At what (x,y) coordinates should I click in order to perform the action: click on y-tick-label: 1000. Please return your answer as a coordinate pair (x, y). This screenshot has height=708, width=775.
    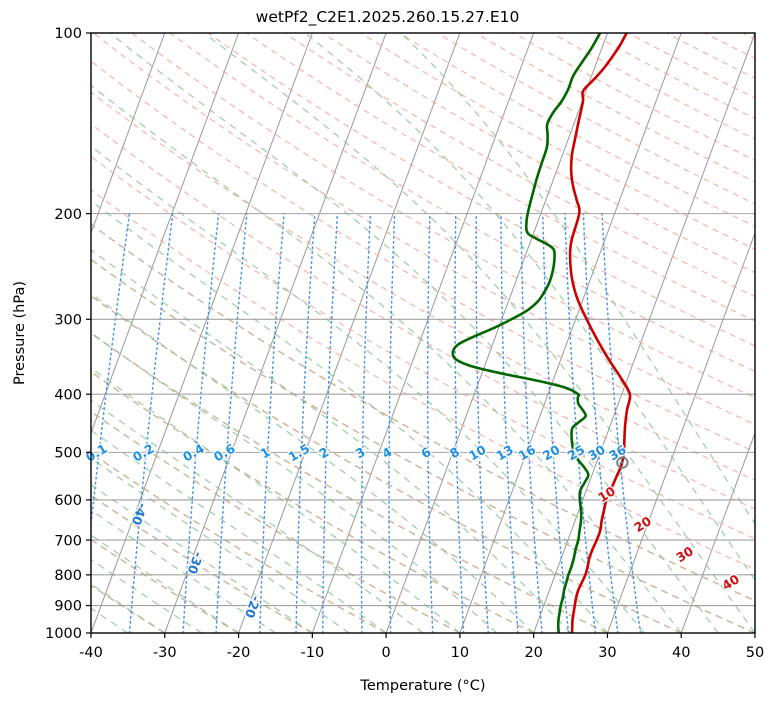
    Looking at the image, I should click on (63, 634).